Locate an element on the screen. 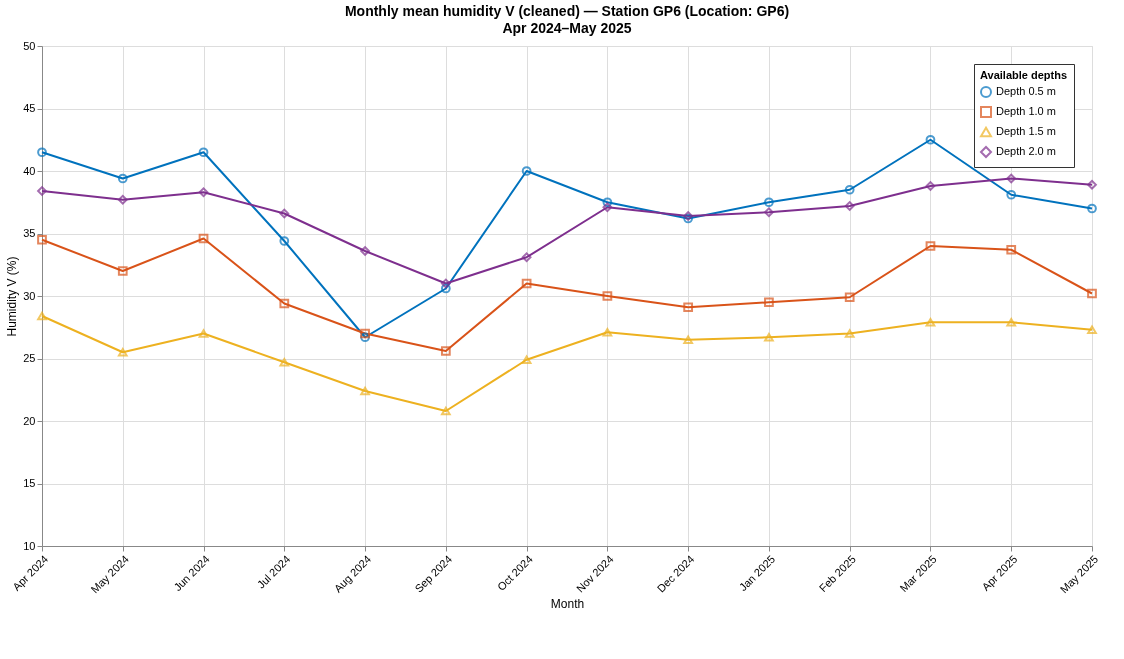  y-tick-label: 30 is located at coordinates (29, 295).